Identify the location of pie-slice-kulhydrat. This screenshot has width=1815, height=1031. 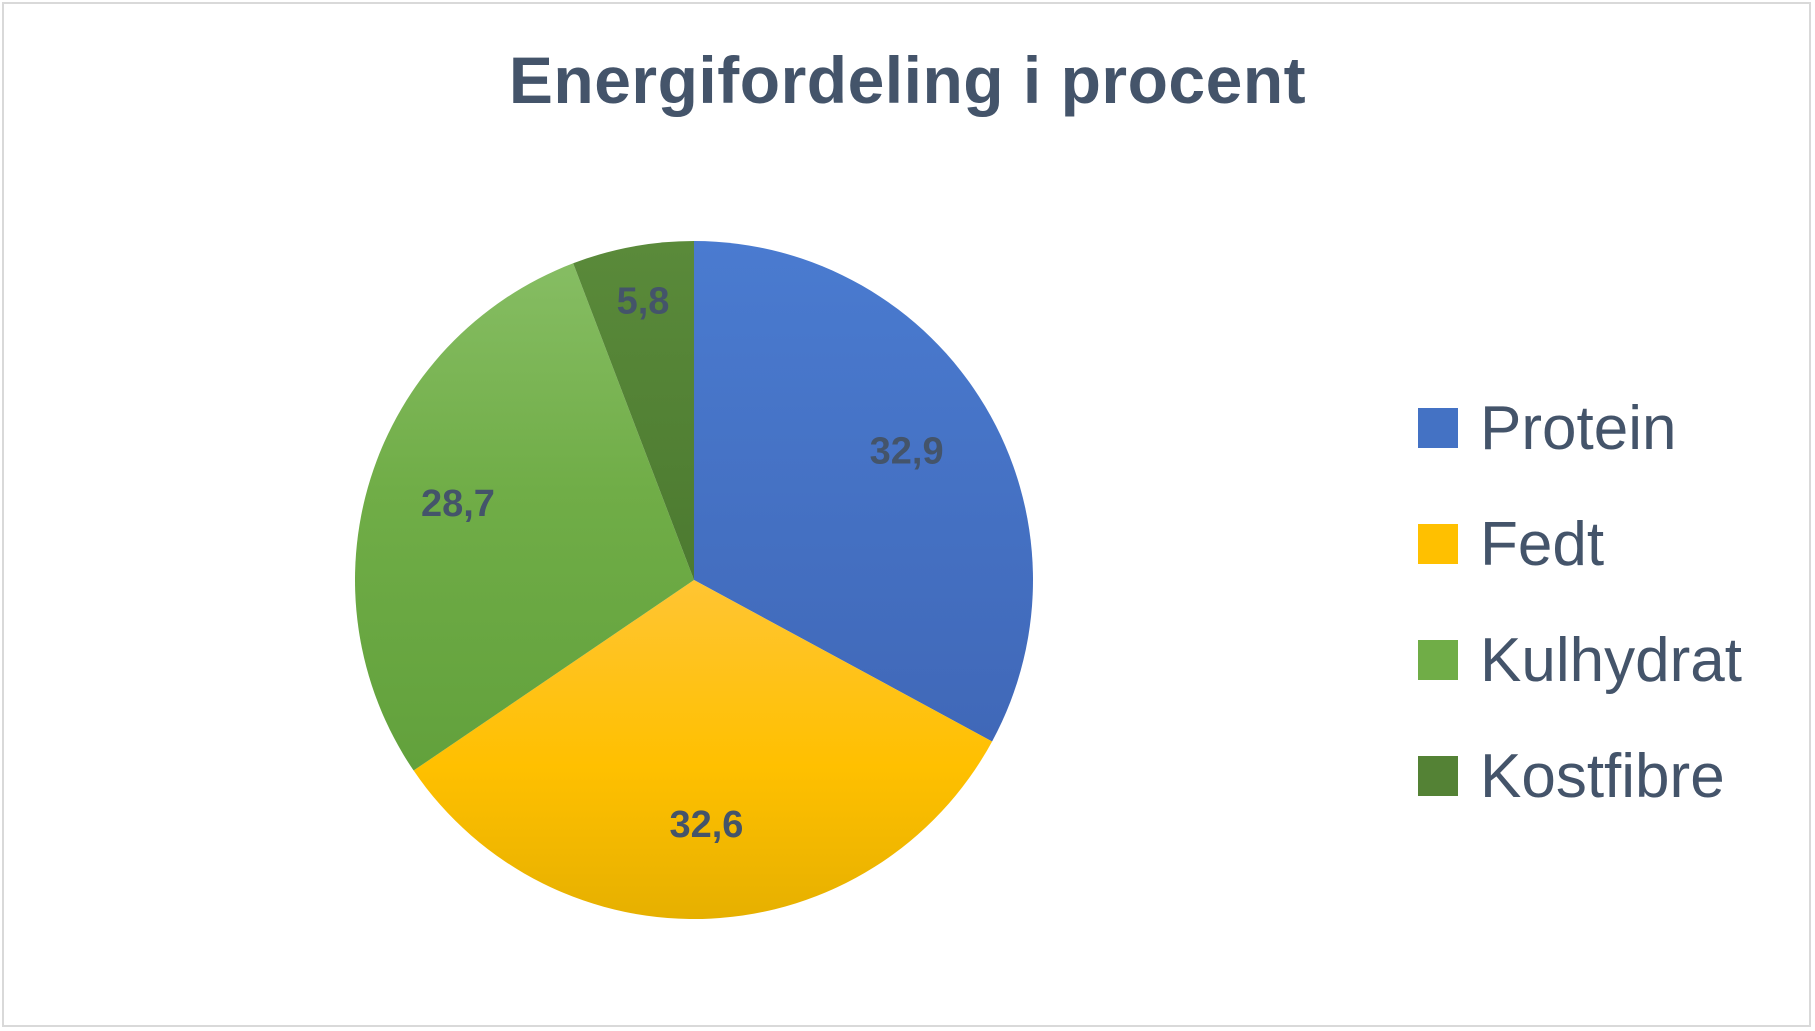
(524, 517).